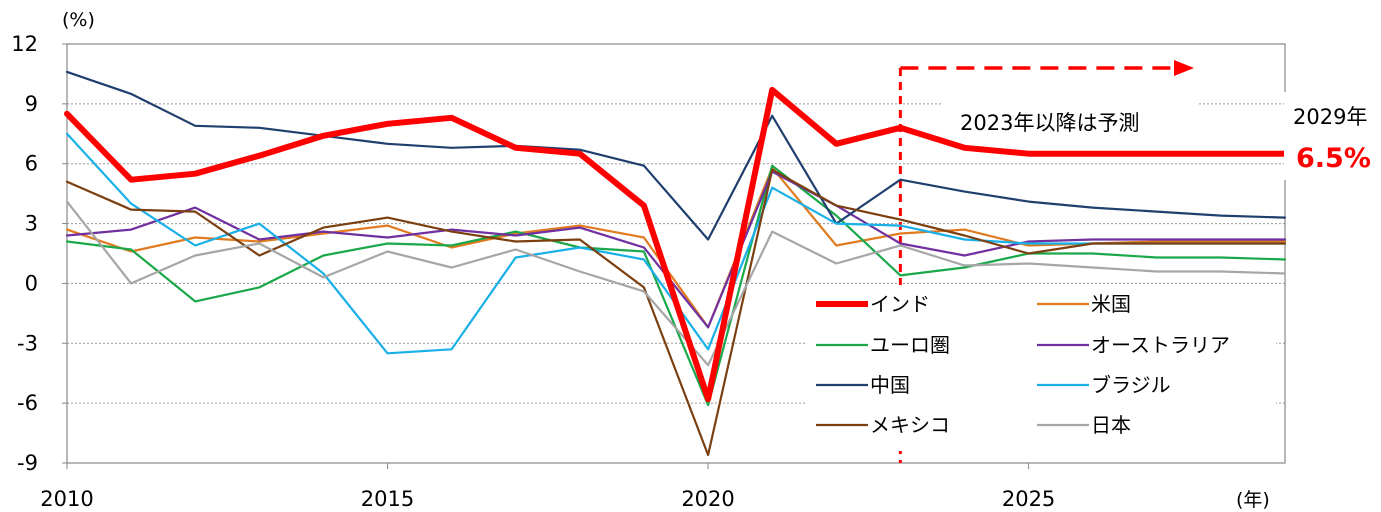 This screenshot has height=512, width=1381. I want to click on legend-label-0: インド, so click(900, 304).